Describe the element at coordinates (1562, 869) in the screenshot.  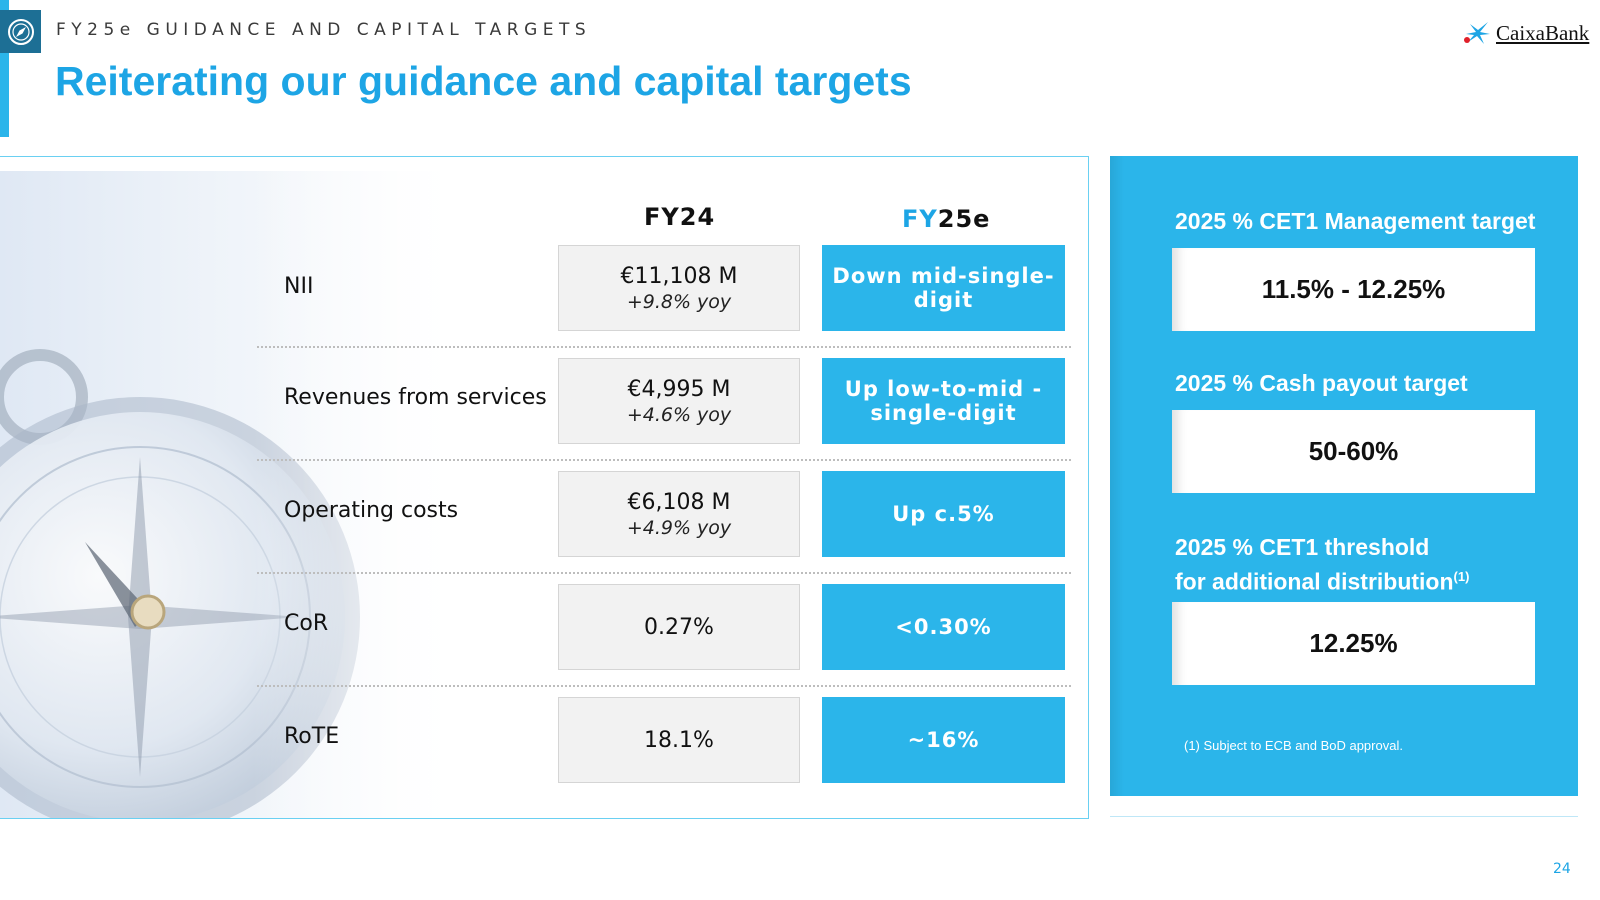
I see `page-number: 24` at that location.